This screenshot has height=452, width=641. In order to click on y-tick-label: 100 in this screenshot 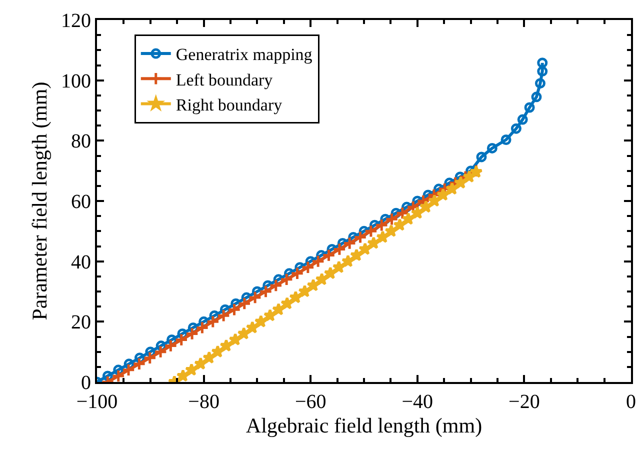, I will do `click(76, 81)`.